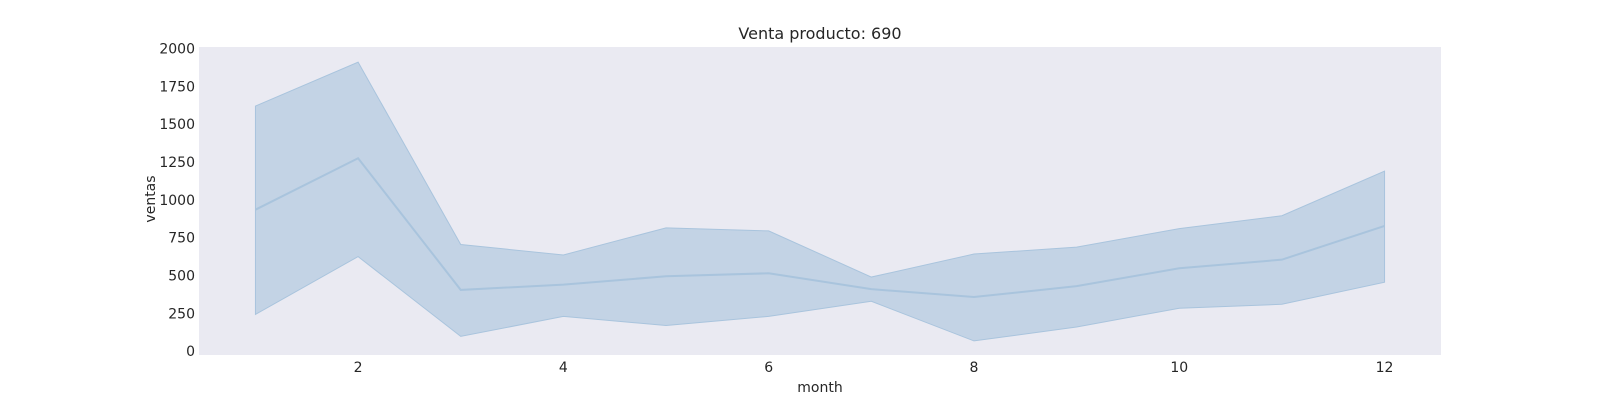 Image resolution: width=1600 pixels, height=400 pixels. What do you see at coordinates (819, 388) in the screenshot?
I see `x-axis-label: month` at bounding box center [819, 388].